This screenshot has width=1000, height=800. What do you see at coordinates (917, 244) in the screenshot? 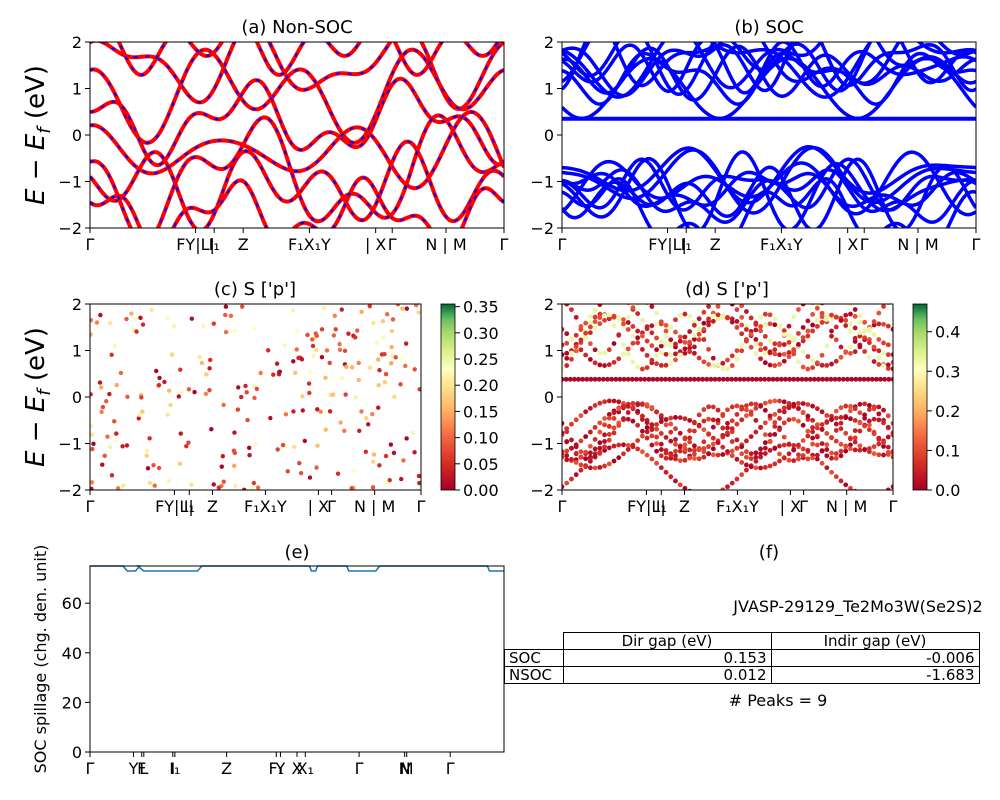
I see `x-tick-label: N | M` at bounding box center [917, 244].